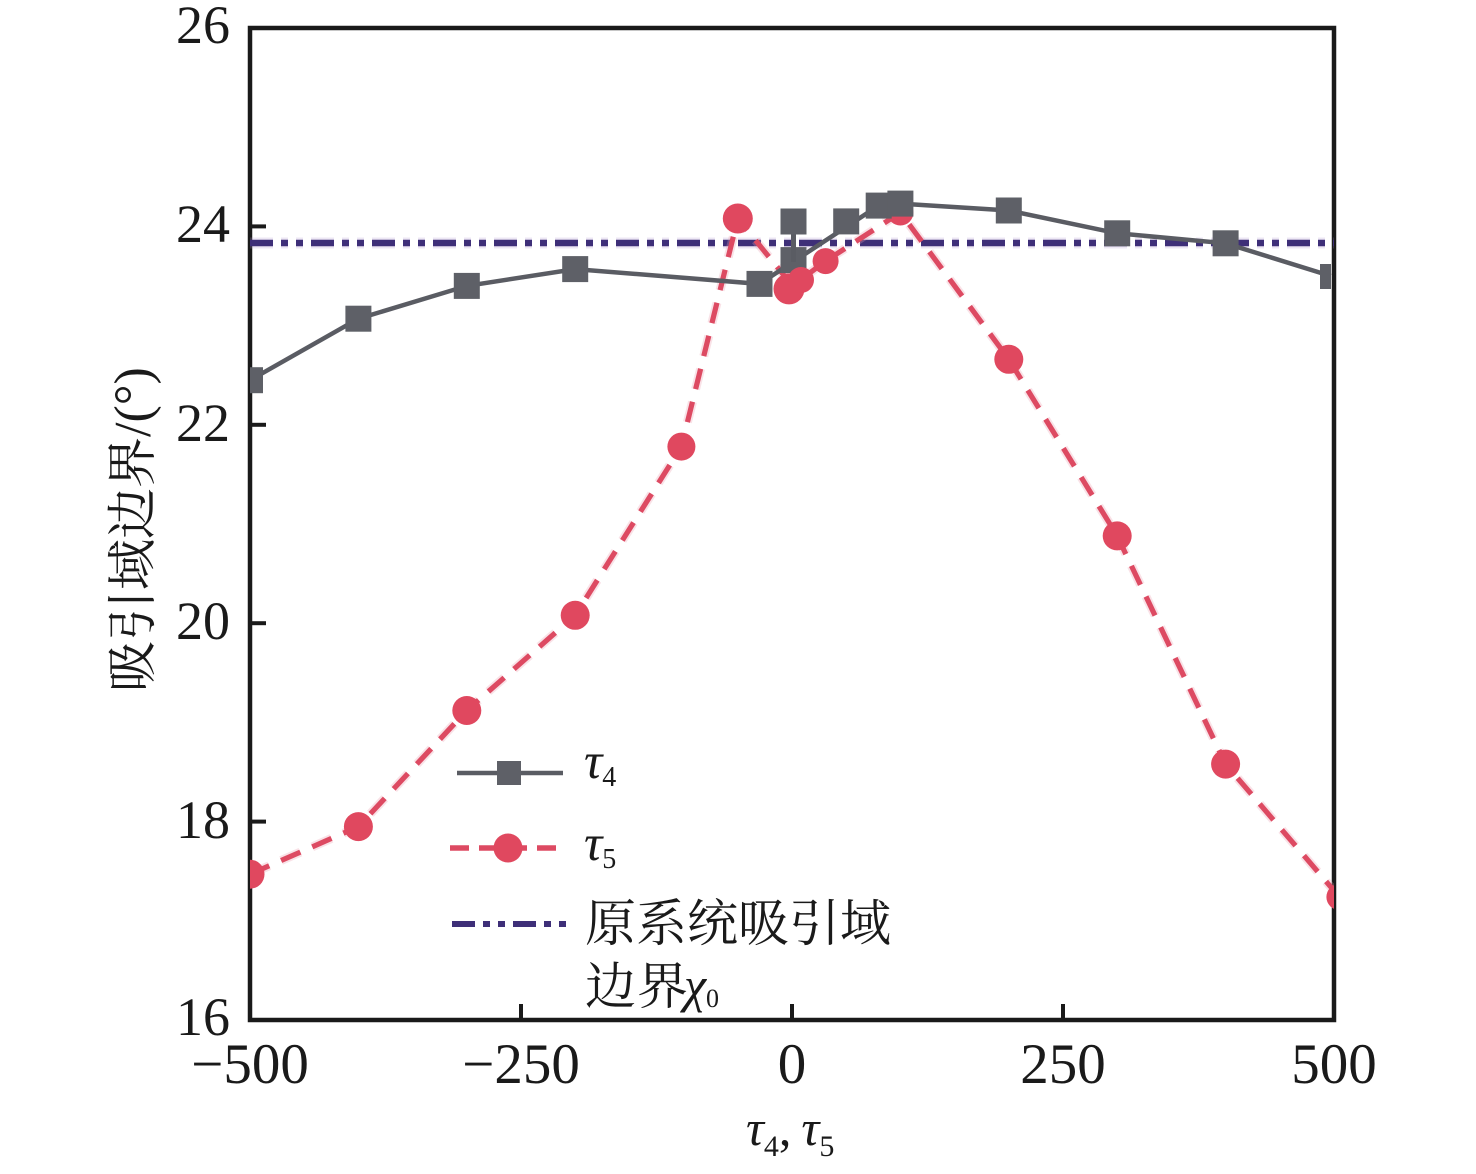  I want to click on svg-text: 26, so click(203, 27).